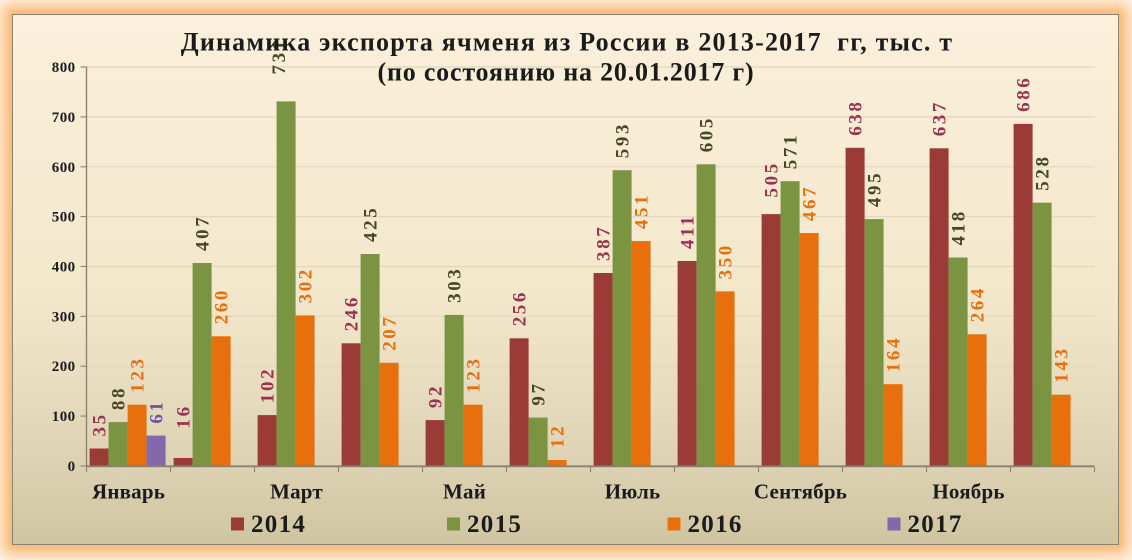 This screenshot has height=560, width=1132. Describe the element at coordinates (603, 243) in the screenshot. I see `svg-text: 387` at that location.